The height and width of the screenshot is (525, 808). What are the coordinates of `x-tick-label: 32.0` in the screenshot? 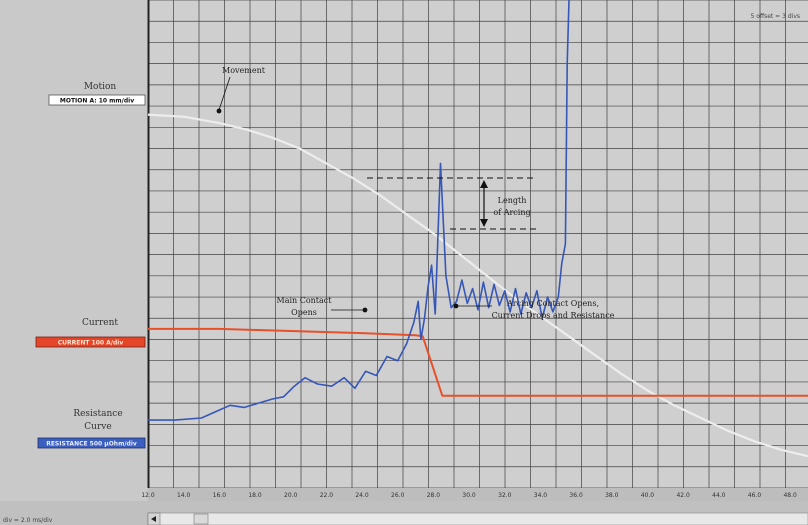 It's located at (505, 495).